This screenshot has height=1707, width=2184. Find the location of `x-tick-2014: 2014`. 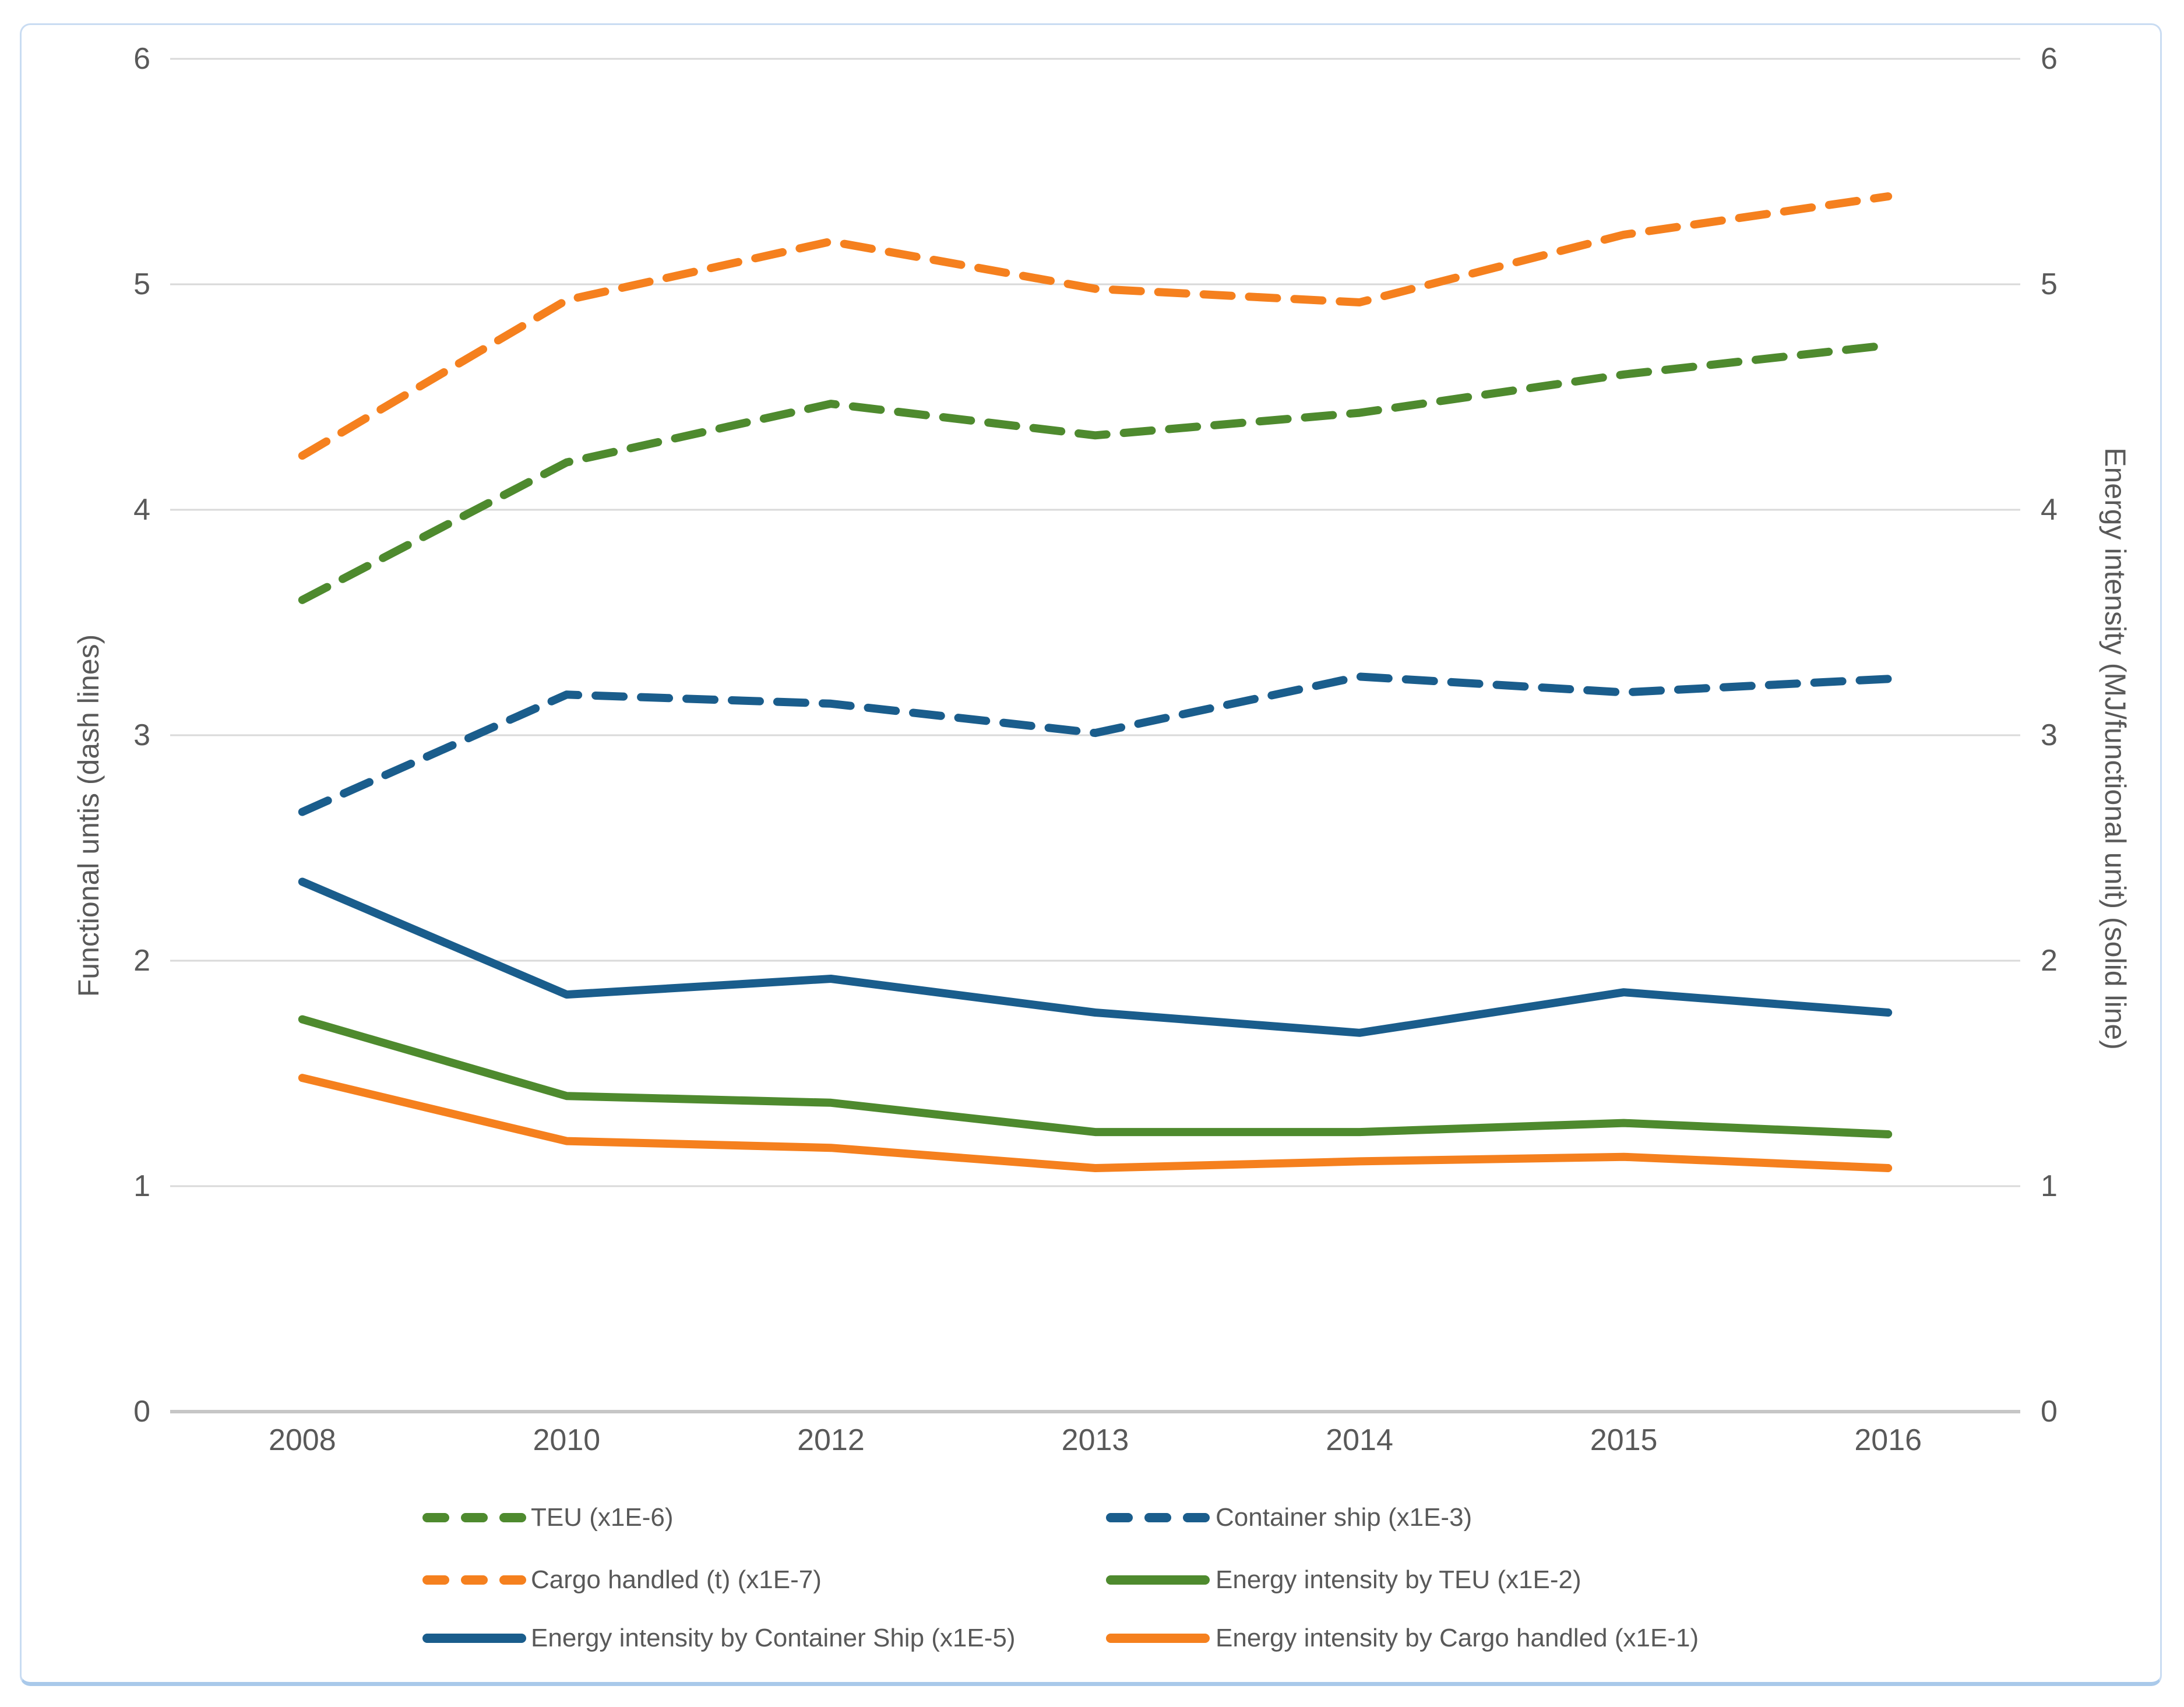

x-tick-2014: 2014 is located at coordinates (1359, 1440).